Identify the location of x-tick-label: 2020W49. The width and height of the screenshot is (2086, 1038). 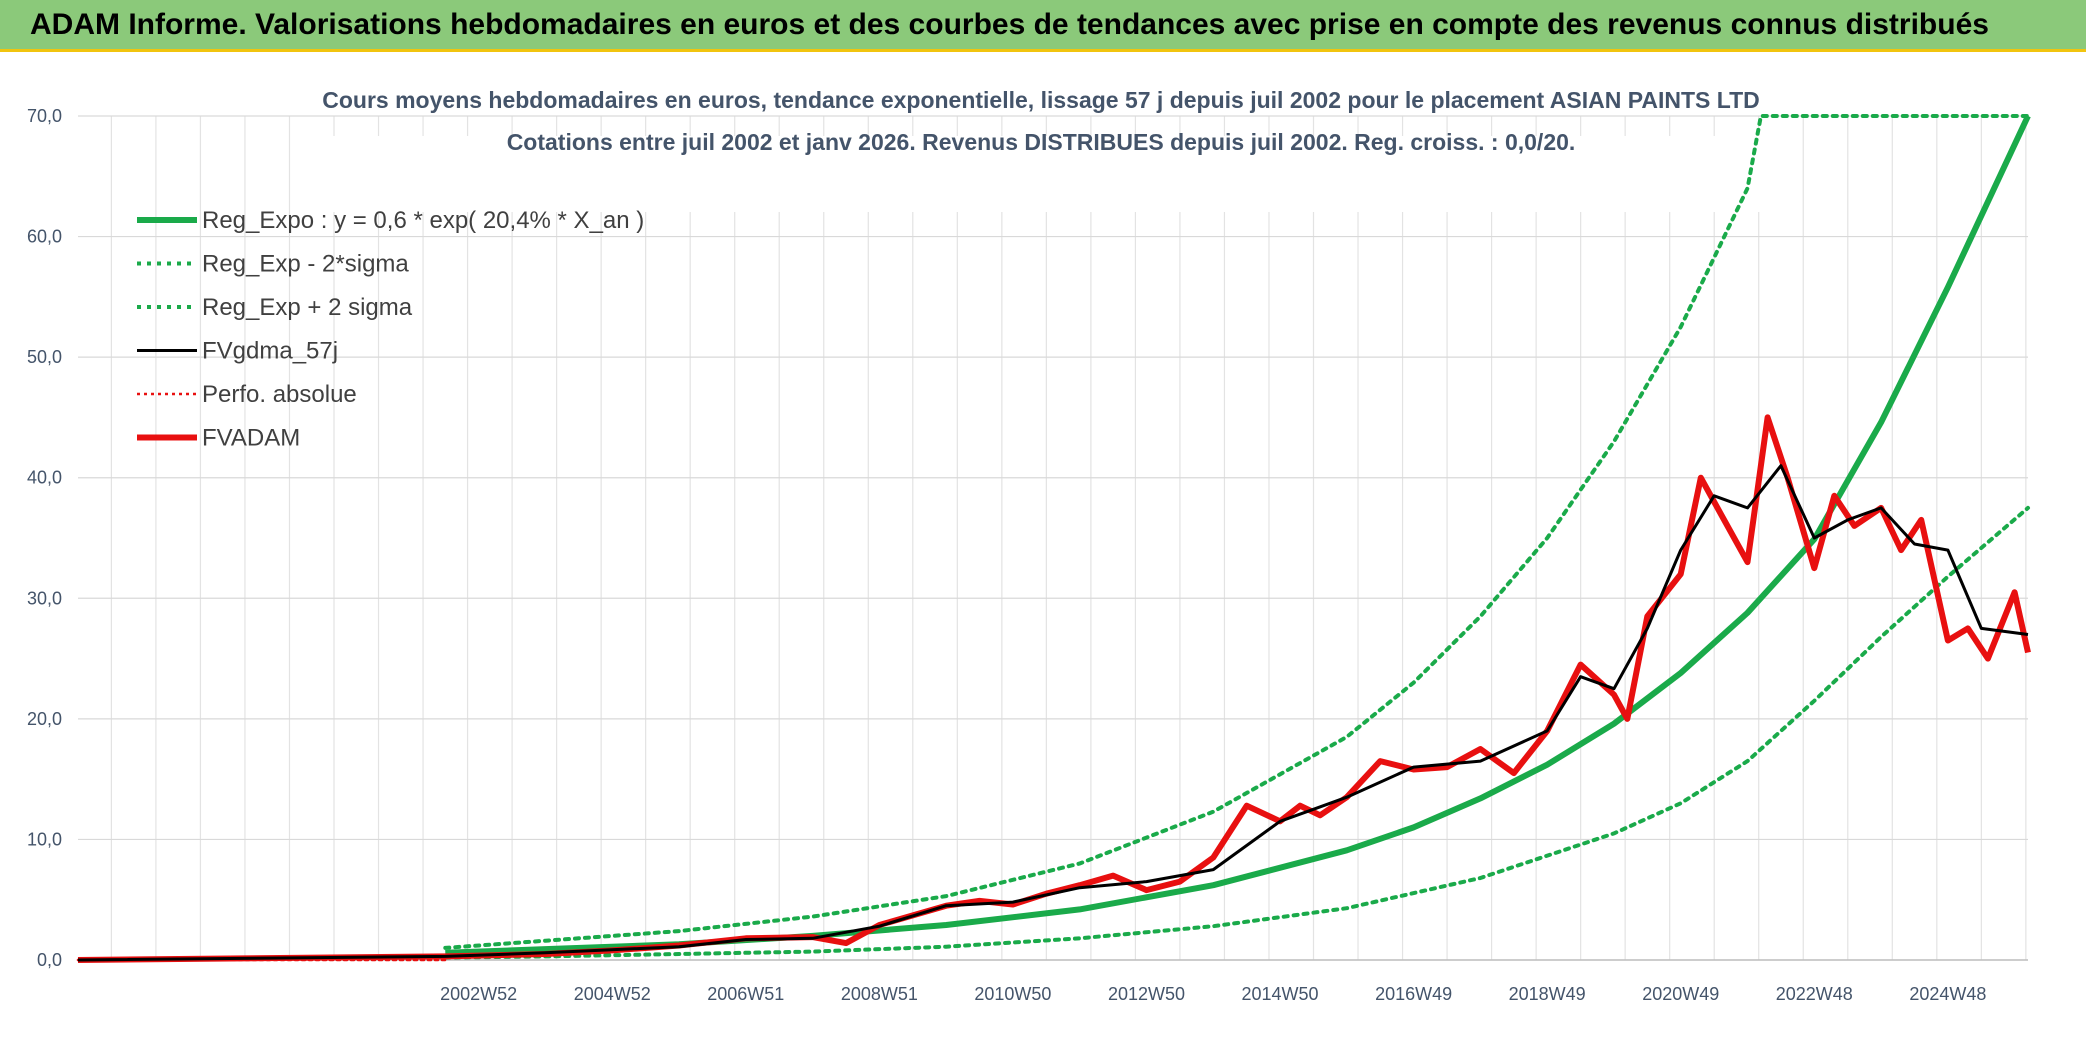
(1680, 994).